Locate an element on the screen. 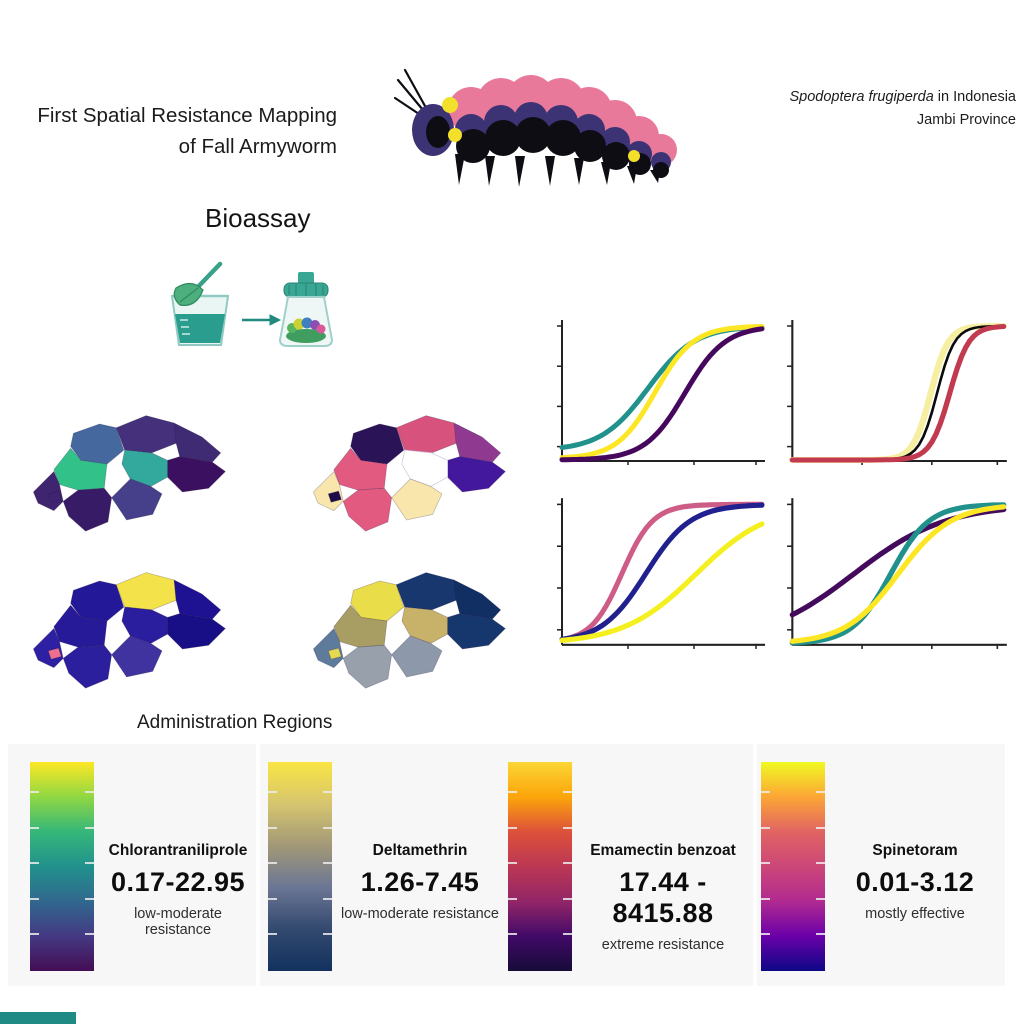  sigmoid-dark-purple is located at coordinates (662, 394).